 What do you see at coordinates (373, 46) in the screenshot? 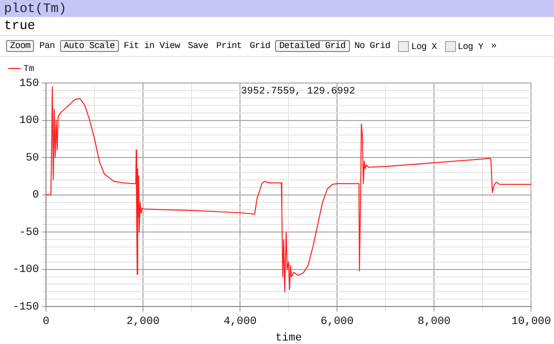
I see `text: No Grid` at bounding box center [373, 46].